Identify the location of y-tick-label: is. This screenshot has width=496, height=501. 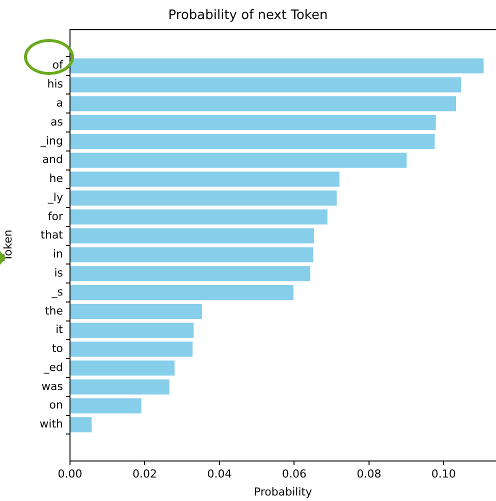
(59, 273).